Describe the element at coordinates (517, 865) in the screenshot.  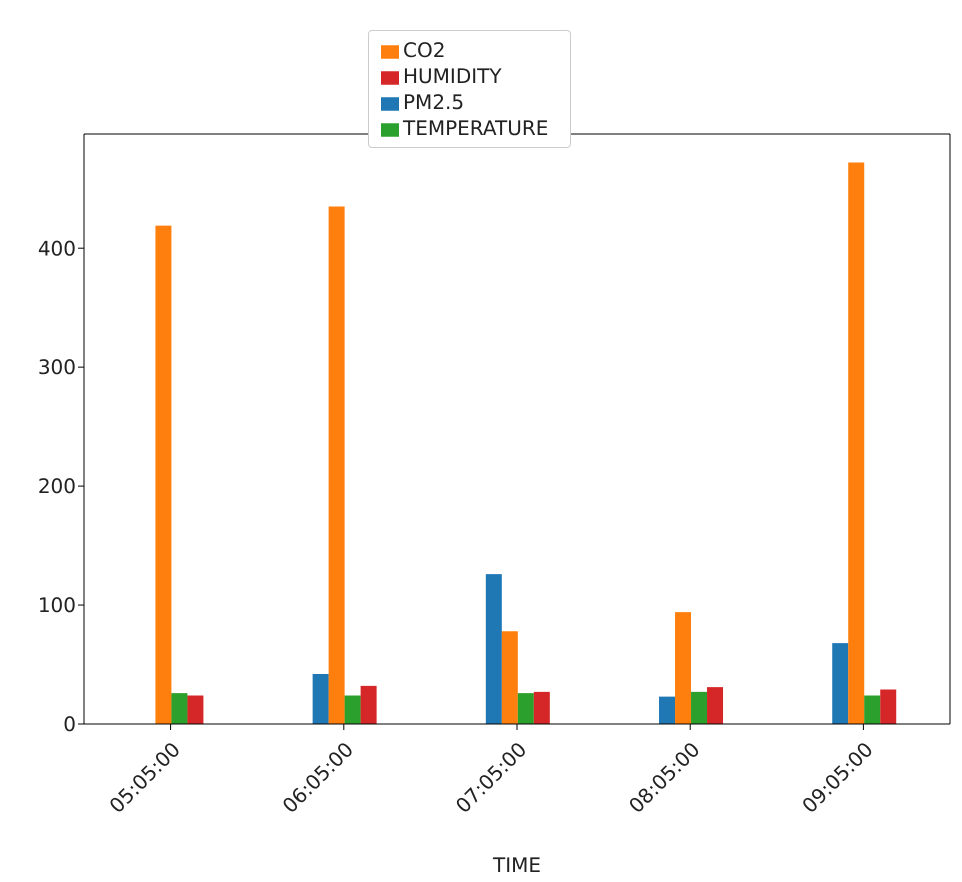
I see `x-axis-title: TIME` at that location.